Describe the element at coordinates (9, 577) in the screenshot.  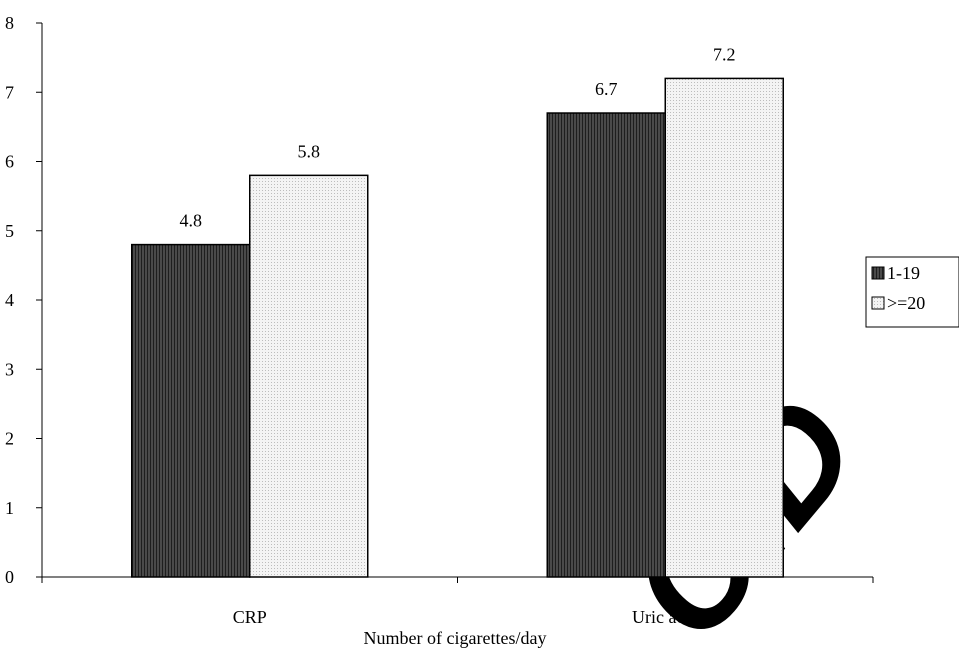
I see `y-tick-label: 0` at that location.